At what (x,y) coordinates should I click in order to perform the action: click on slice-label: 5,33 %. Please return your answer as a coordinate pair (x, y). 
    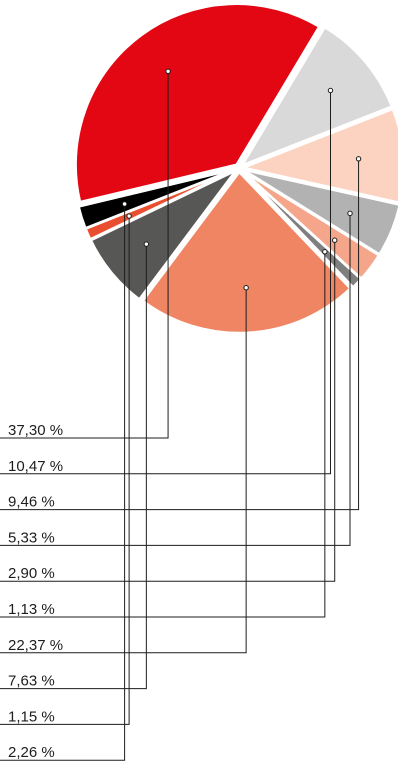
    Looking at the image, I should click on (31, 537).